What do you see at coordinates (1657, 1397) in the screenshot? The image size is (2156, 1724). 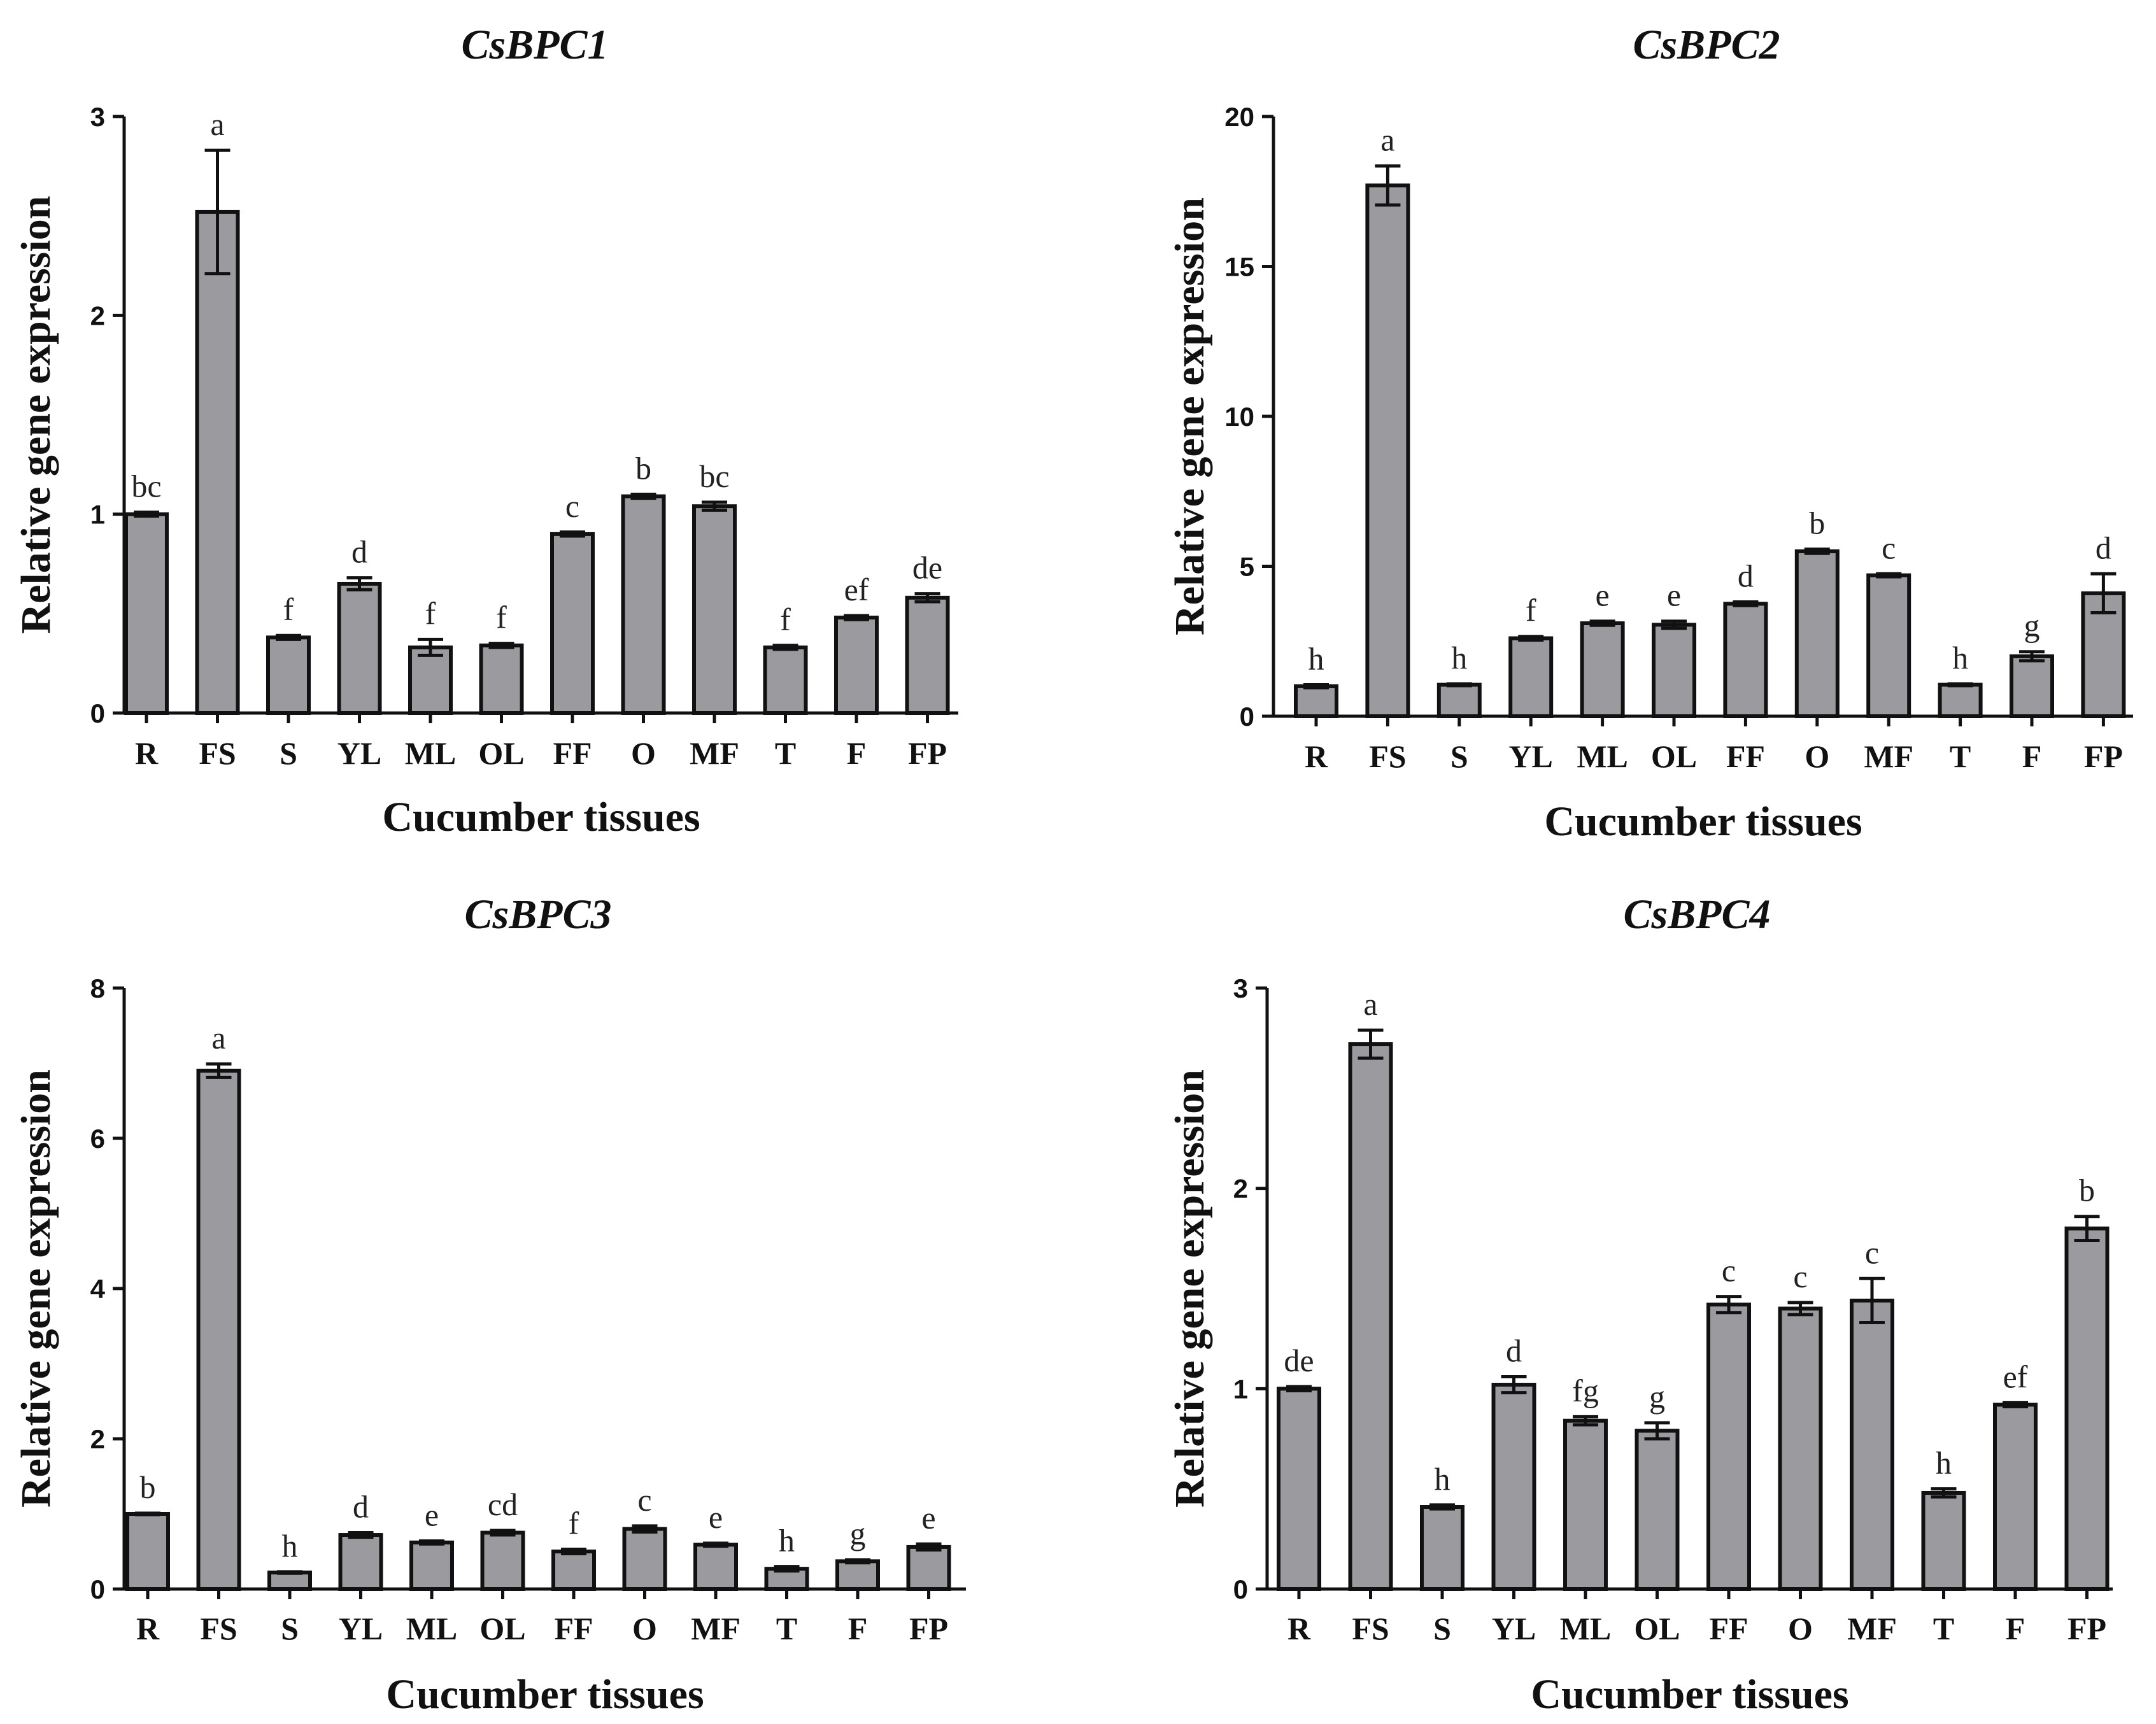 I see `significance-label-OL: g` at bounding box center [1657, 1397].